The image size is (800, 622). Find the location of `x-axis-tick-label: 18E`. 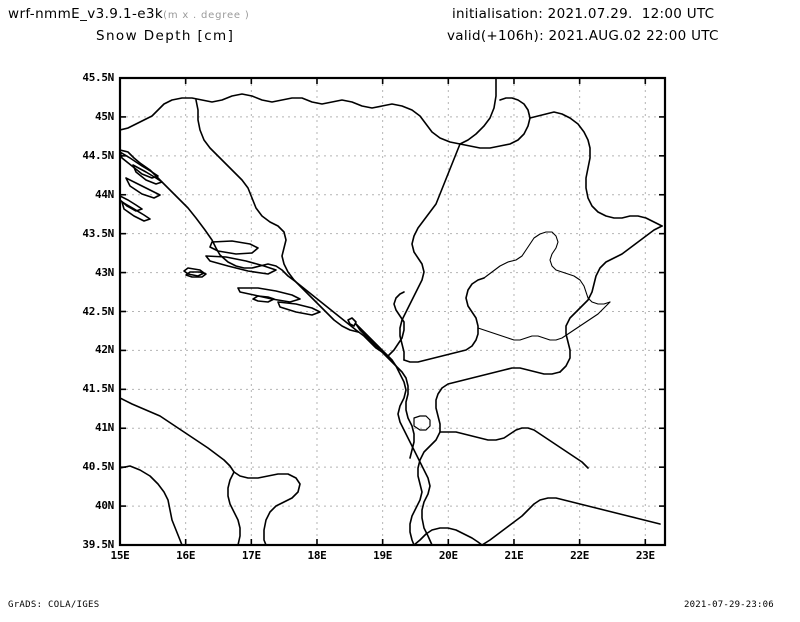

x-axis-tick-label: 18E is located at coordinates (317, 555).